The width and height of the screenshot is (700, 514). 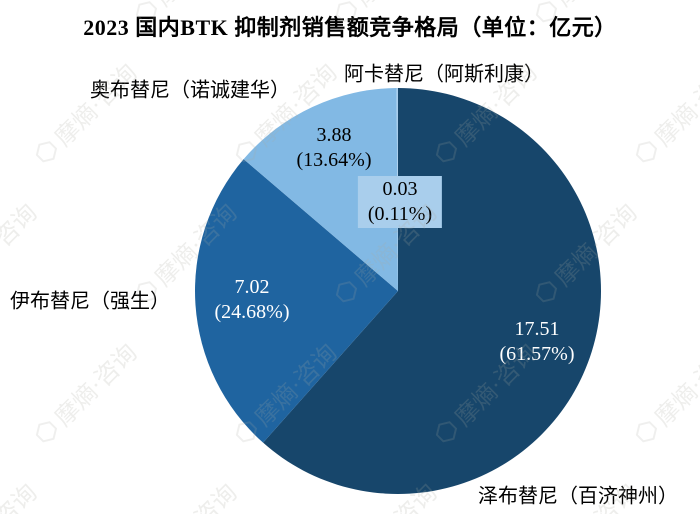 I want to click on data-label-acalabrutinib: 0.03 (0.11%), so click(x=400, y=202).